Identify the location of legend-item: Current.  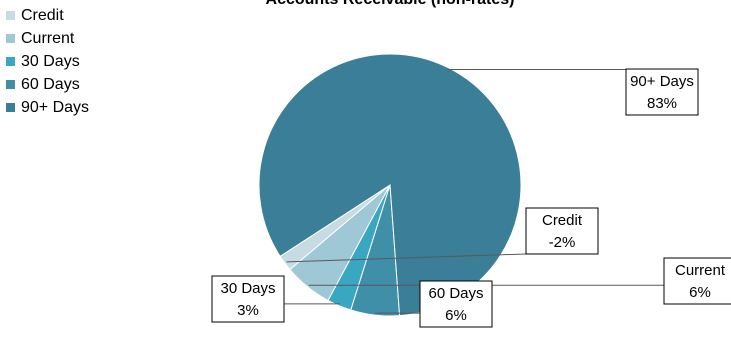
(47, 38).